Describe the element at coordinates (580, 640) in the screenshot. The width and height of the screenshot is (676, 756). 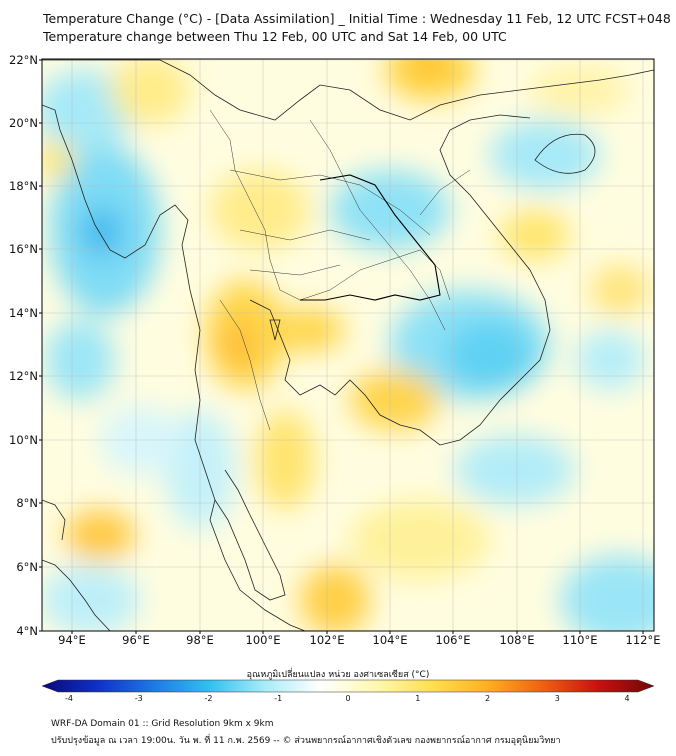
I see `lon-label: 110°E` at that location.